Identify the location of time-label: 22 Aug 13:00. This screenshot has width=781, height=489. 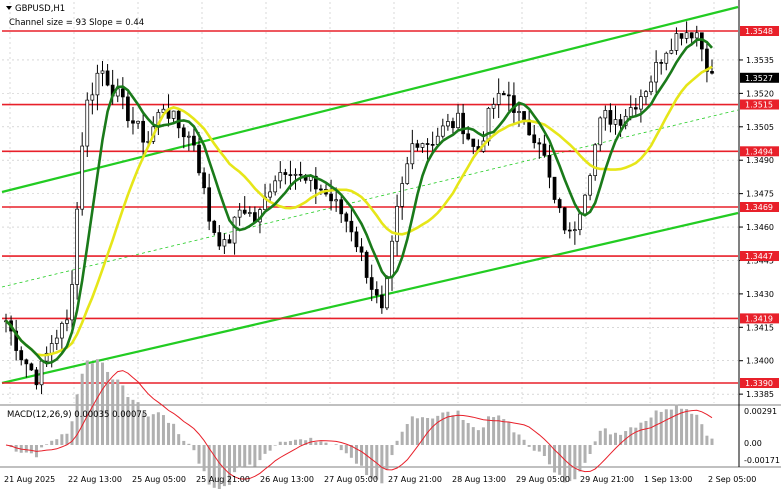
(95, 479).